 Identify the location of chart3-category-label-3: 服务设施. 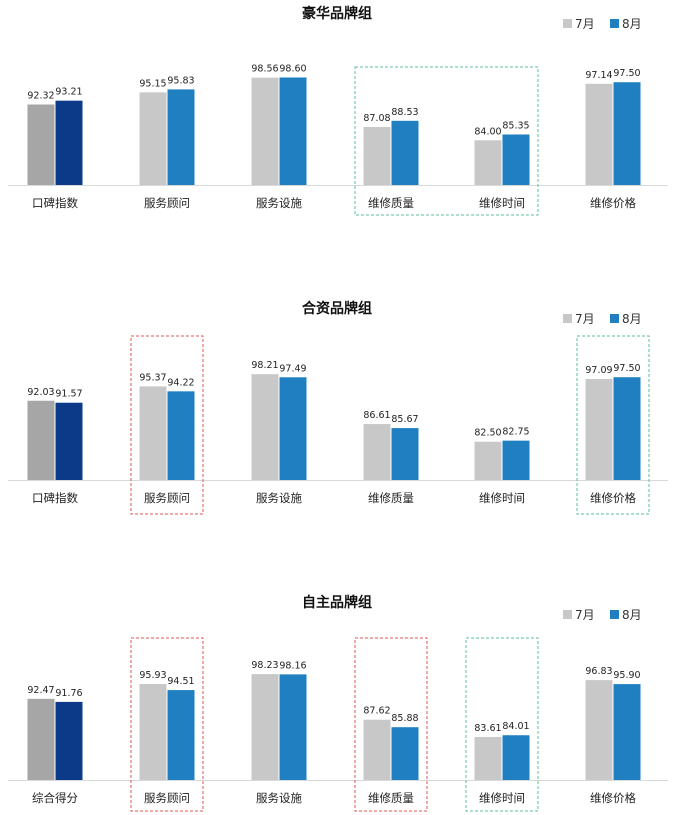
(279, 798).